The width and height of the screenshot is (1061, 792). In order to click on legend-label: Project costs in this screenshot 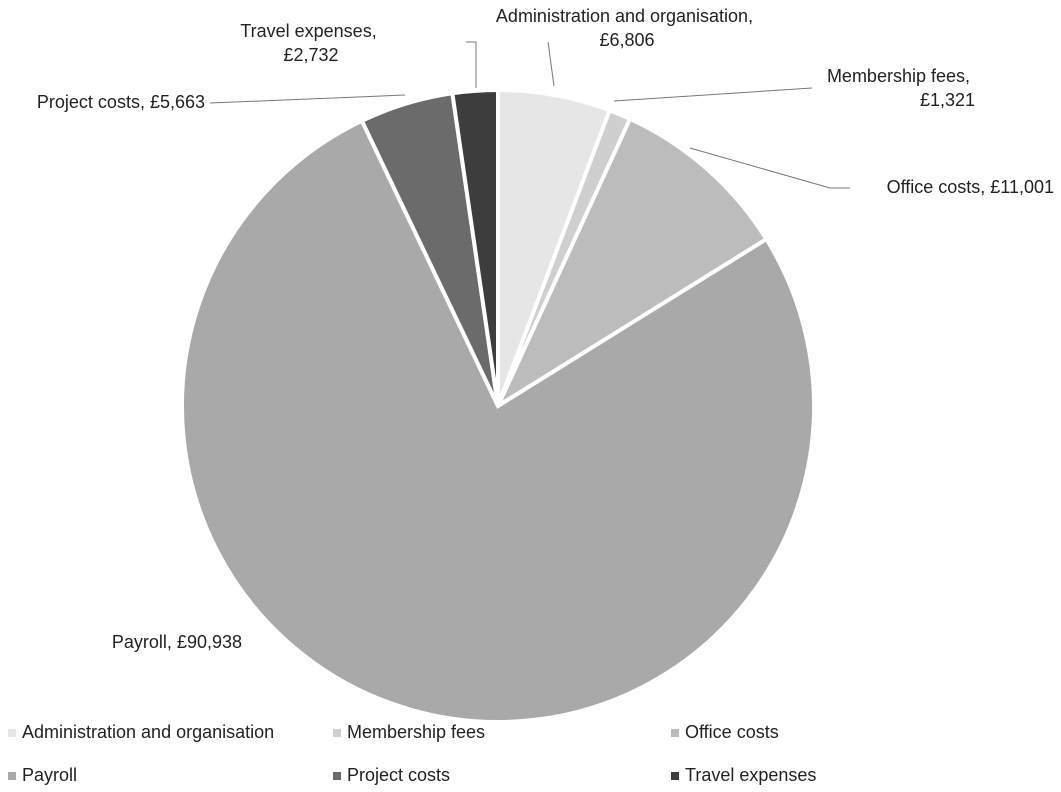, I will do `click(398, 775)`.